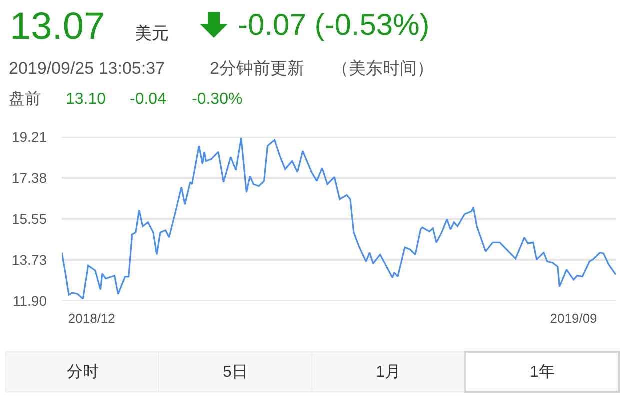 The width and height of the screenshot is (623, 398). What do you see at coordinates (83, 372) in the screenshot?
I see `text: 分时` at bounding box center [83, 372].